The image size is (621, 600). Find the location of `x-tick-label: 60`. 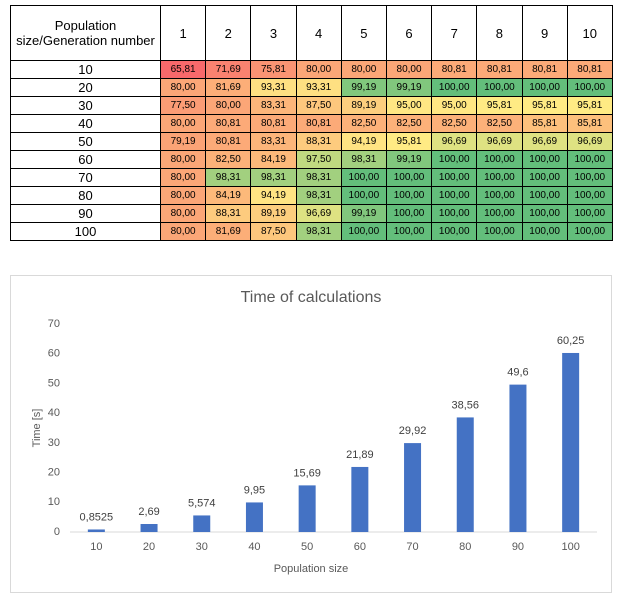

x-tick-label: 60 is located at coordinates (360, 547).